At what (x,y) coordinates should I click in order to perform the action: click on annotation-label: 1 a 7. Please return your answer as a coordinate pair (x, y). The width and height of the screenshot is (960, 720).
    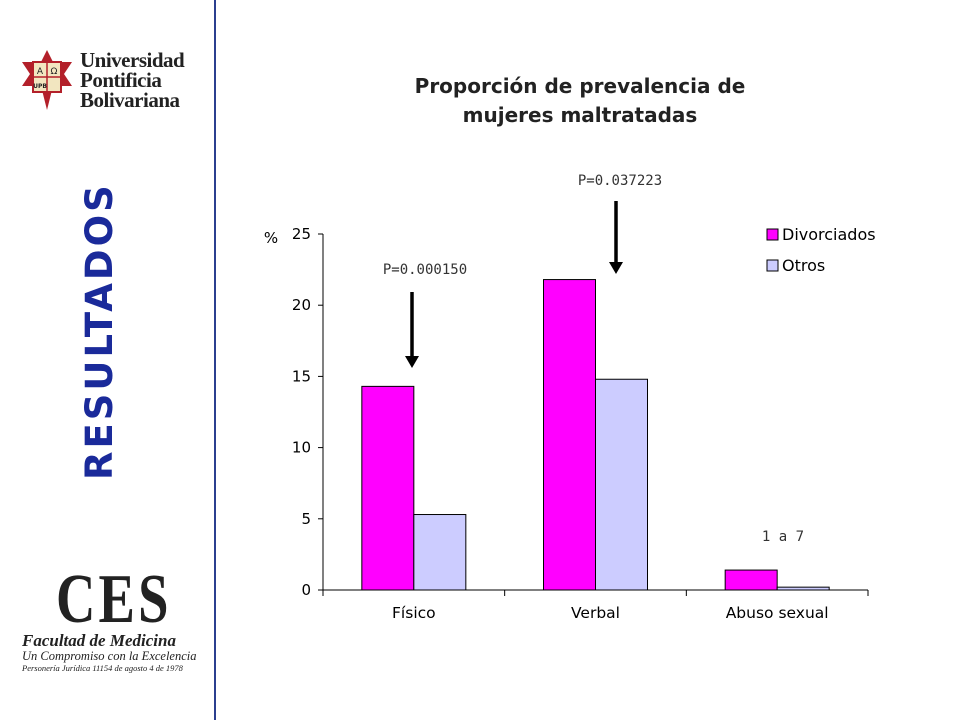
    Looking at the image, I should click on (783, 537).